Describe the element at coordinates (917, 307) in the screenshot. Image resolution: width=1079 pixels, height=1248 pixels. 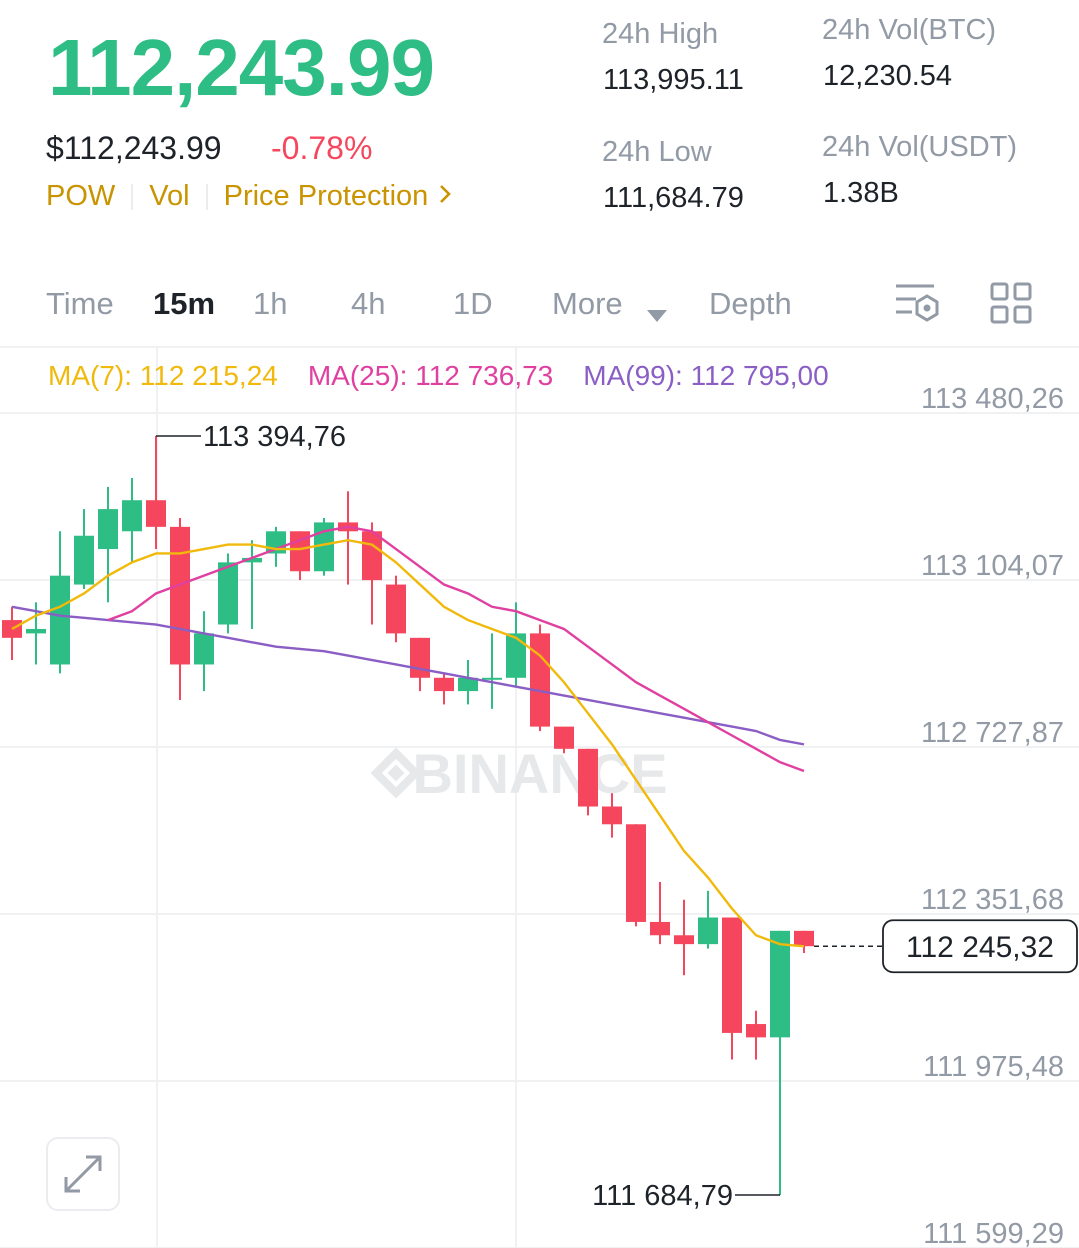
I see `indicator-settings-icon` at that location.